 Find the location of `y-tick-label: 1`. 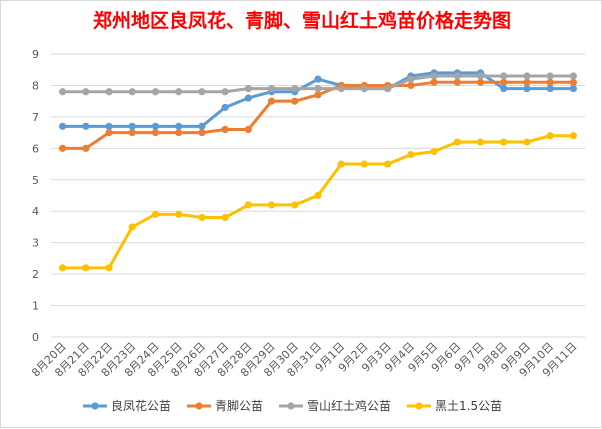

y-tick-label: 1 is located at coordinates (35, 306).